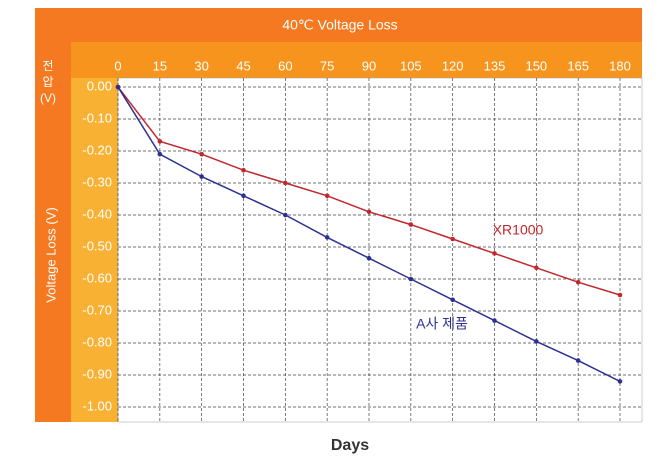 Image resolution: width=671 pixels, height=459 pixels. Describe the element at coordinates (620, 65) in the screenshot. I see `x-tick-label: 180` at that location.